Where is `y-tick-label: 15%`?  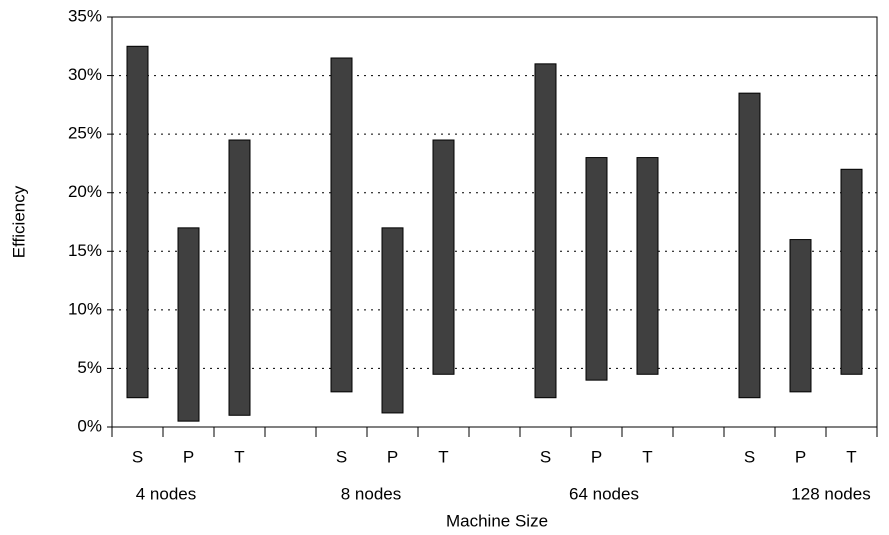
y-tick-label: 15% is located at coordinates (85, 250).